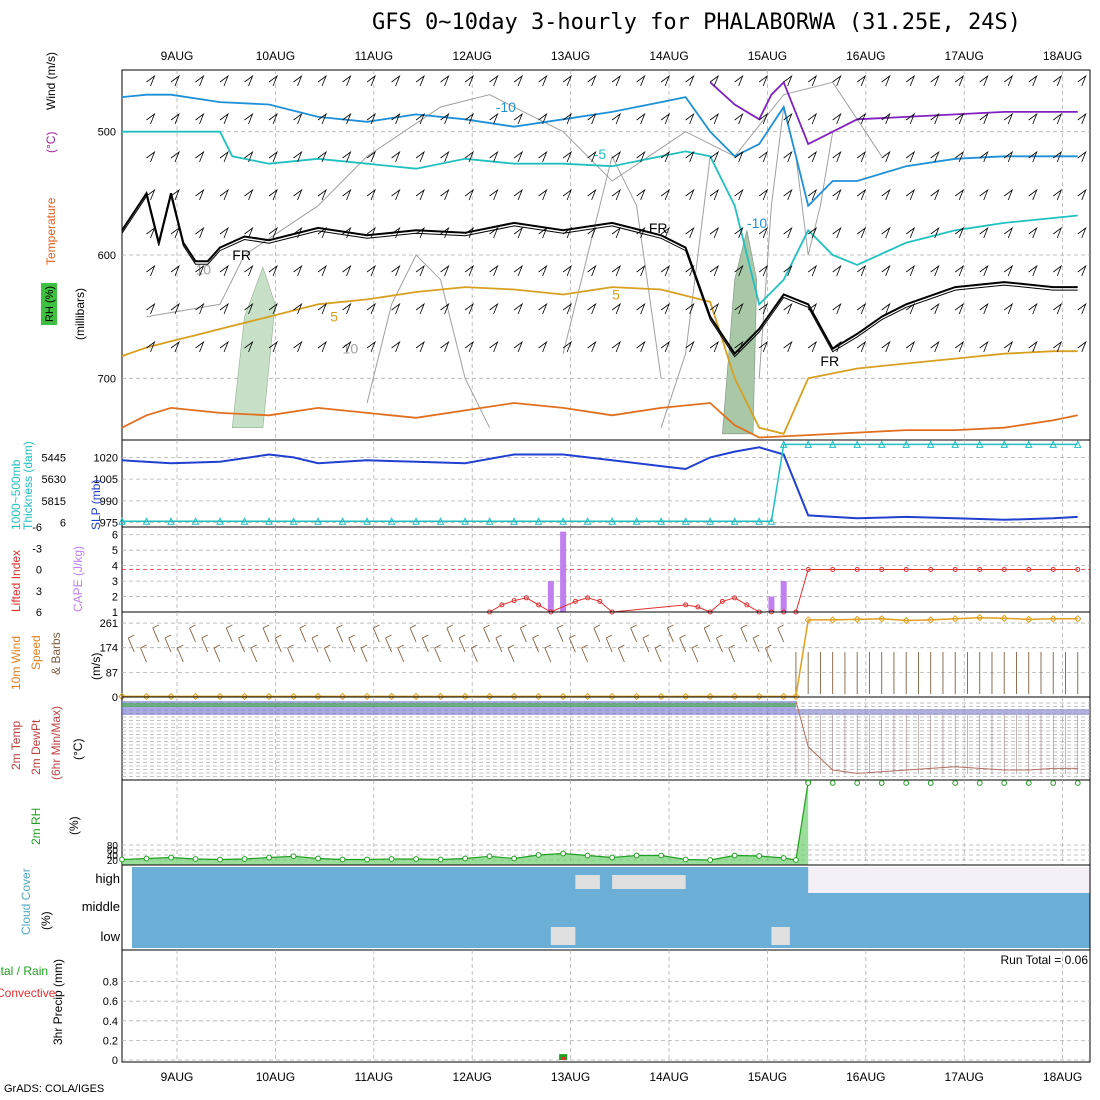 The width and height of the screenshot is (1100, 1100). I want to click on slp-axis-label: SLP (mb), so click(96, 505).